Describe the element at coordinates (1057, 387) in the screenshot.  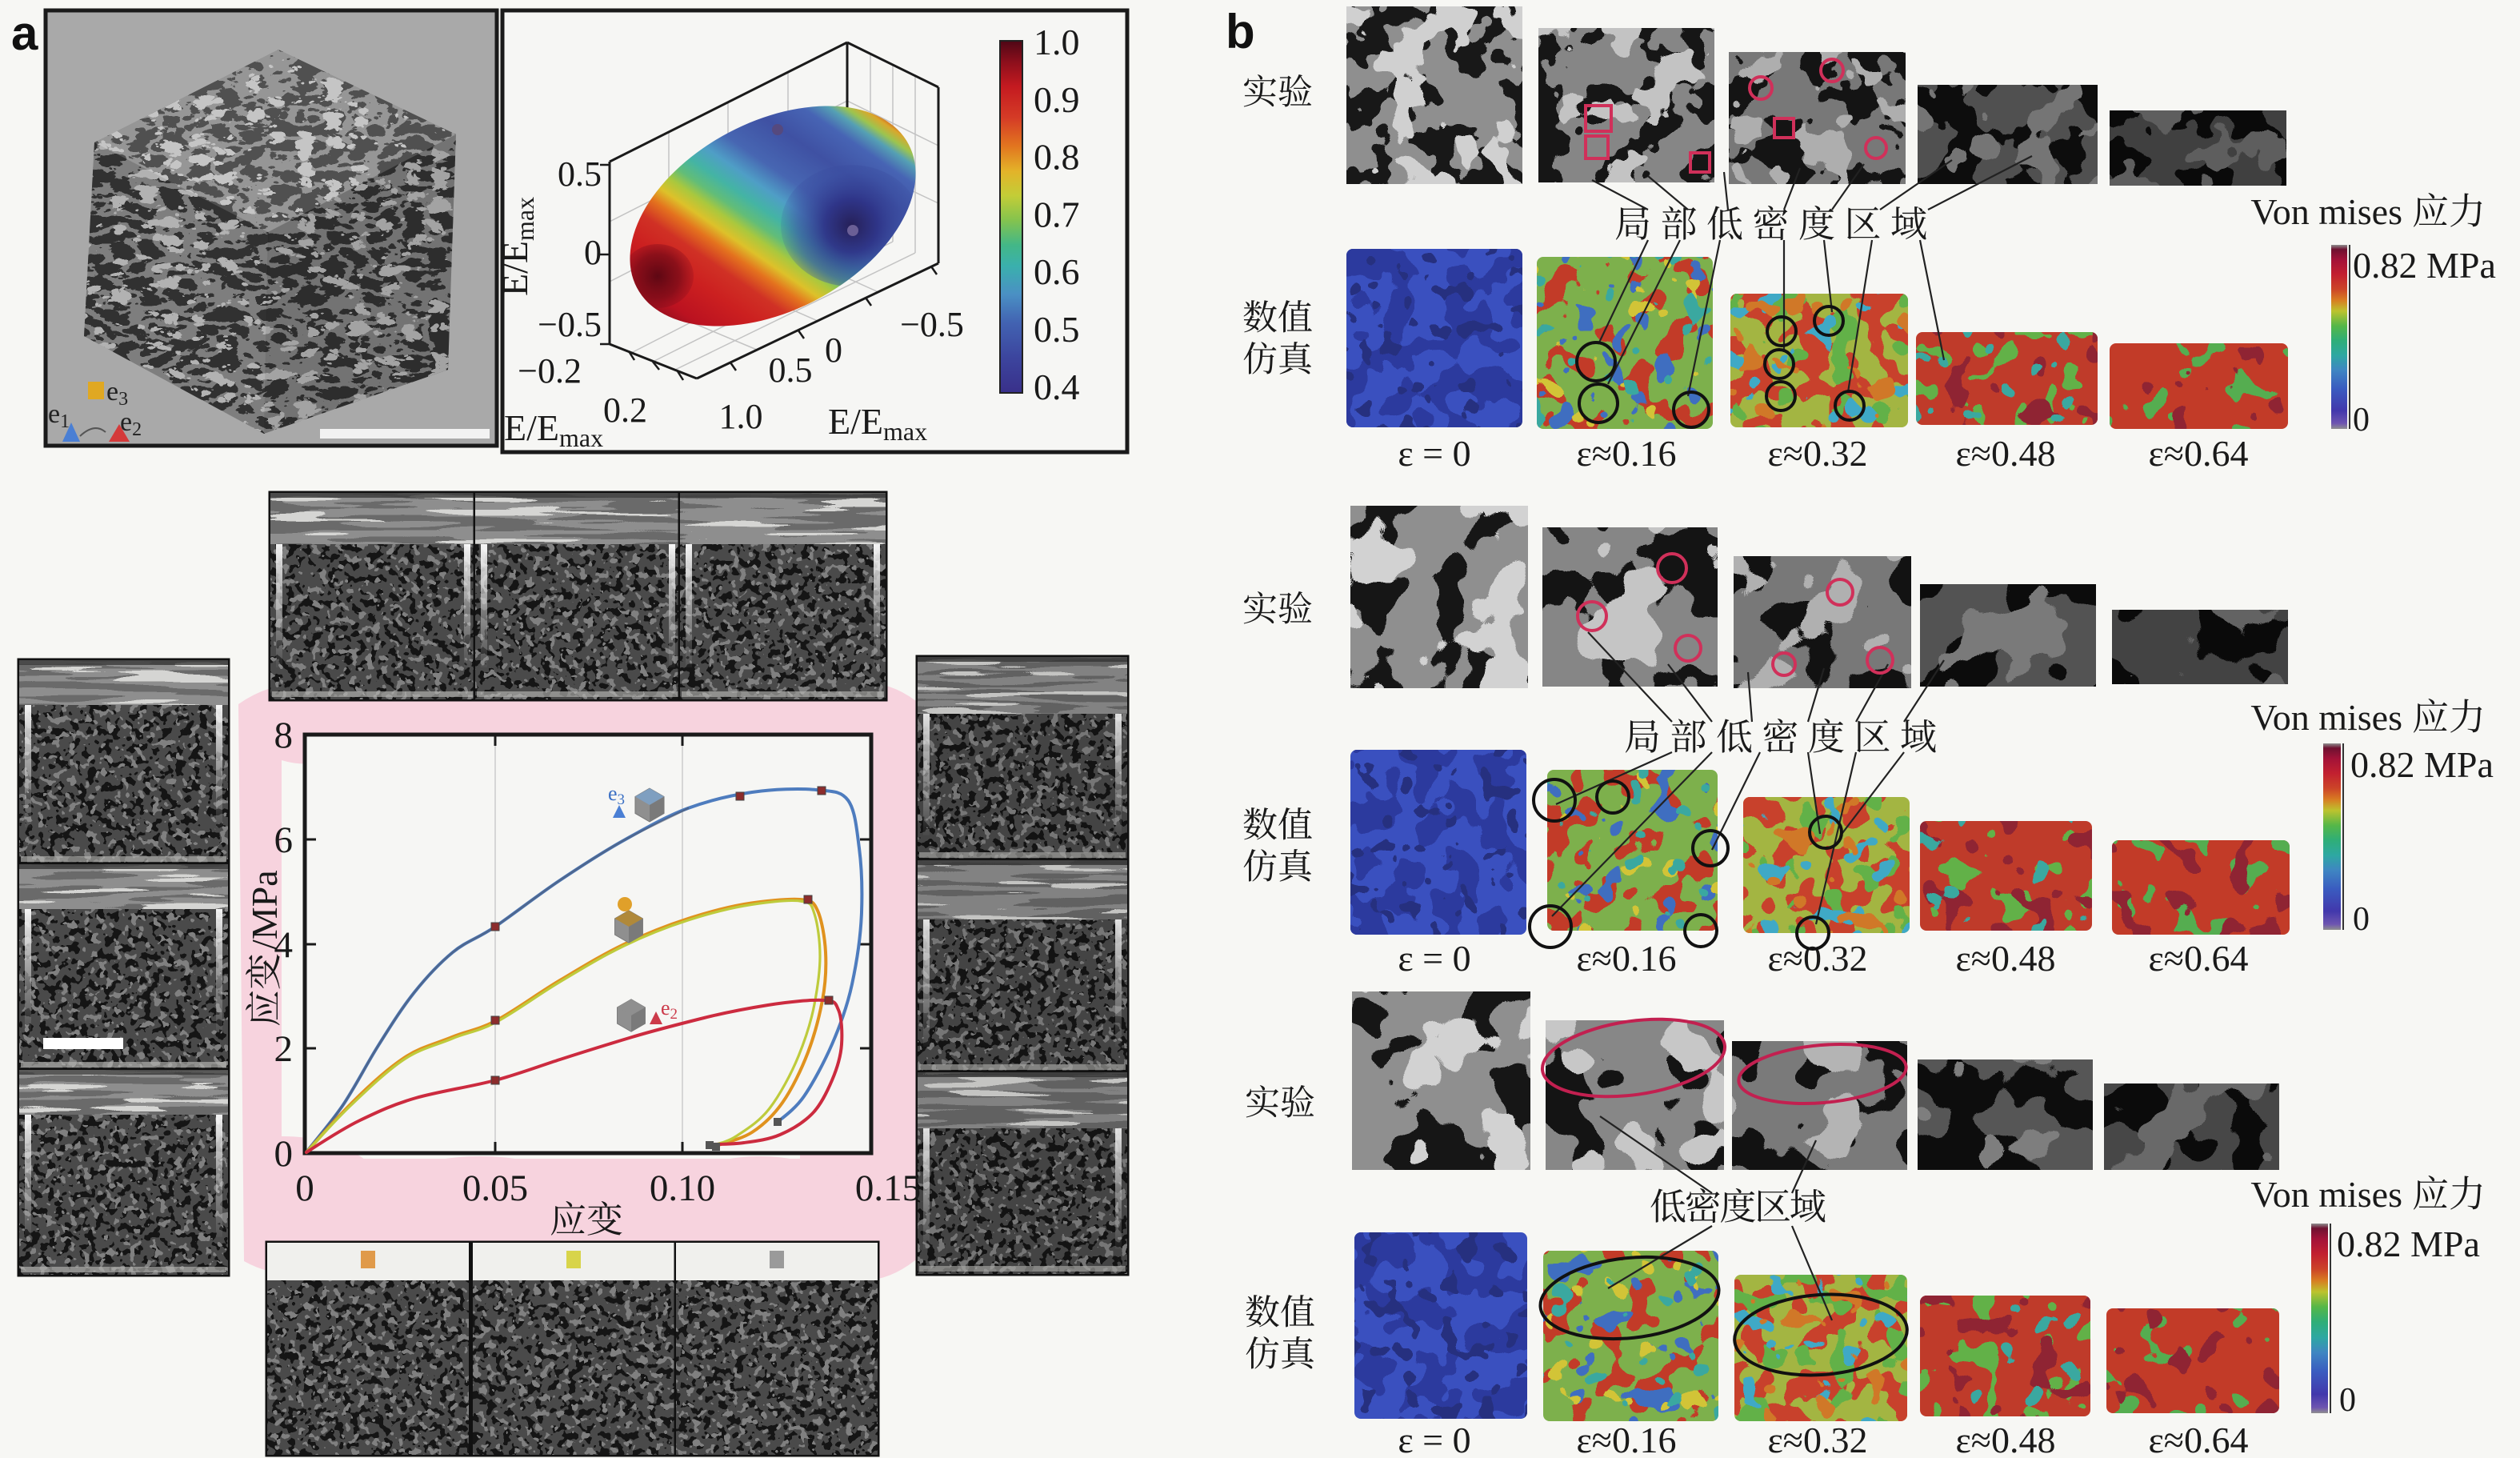
I see `svg-text: 0.4` at that location.